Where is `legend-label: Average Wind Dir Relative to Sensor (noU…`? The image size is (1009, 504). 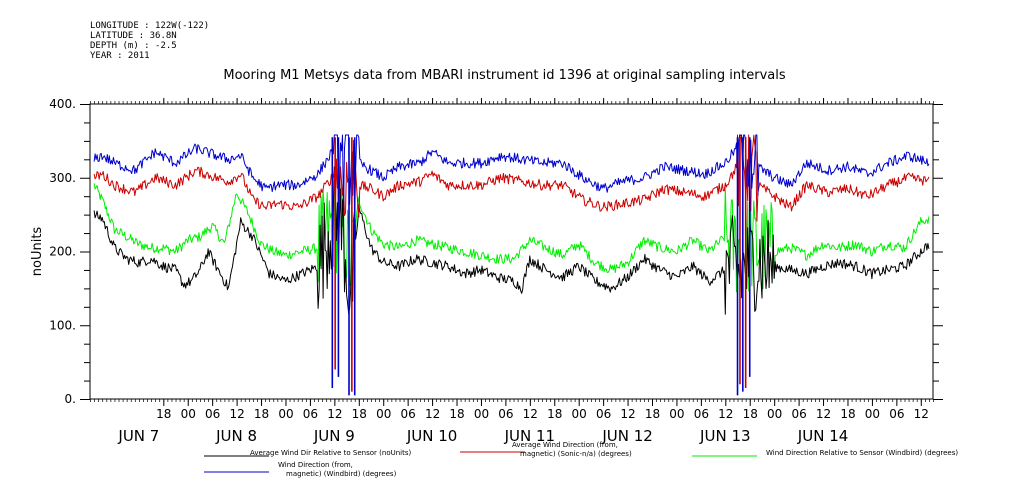
legend-label: Average Wind Dir Relative to Sensor (noU… is located at coordinates (330, 453).